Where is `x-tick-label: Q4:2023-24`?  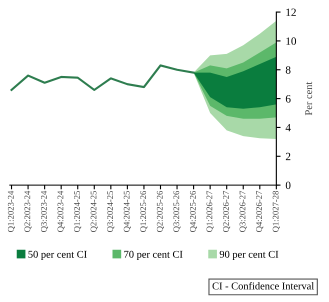 x-tick-label: Q4:2023-24 is located at coordinates (61, 211).